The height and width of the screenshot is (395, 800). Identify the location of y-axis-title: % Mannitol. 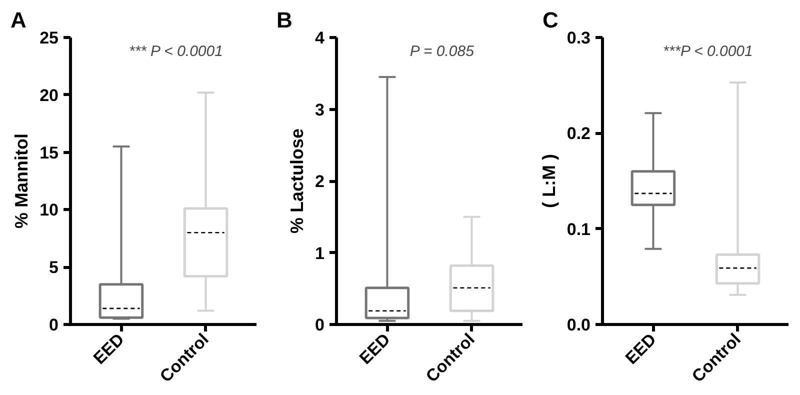
(22, 180).